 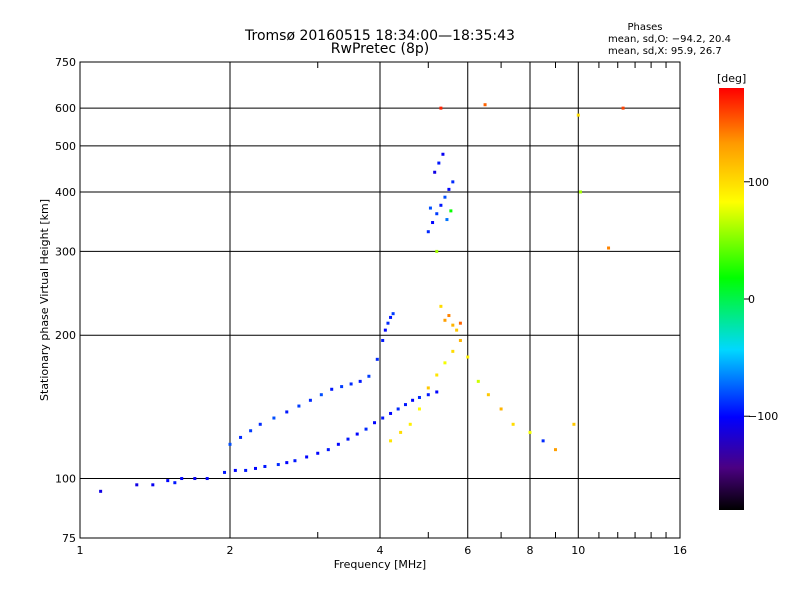 I want to click on y-tick-labels: 75 100 200 300 400 500 600 750, so click(x=65, y=300).